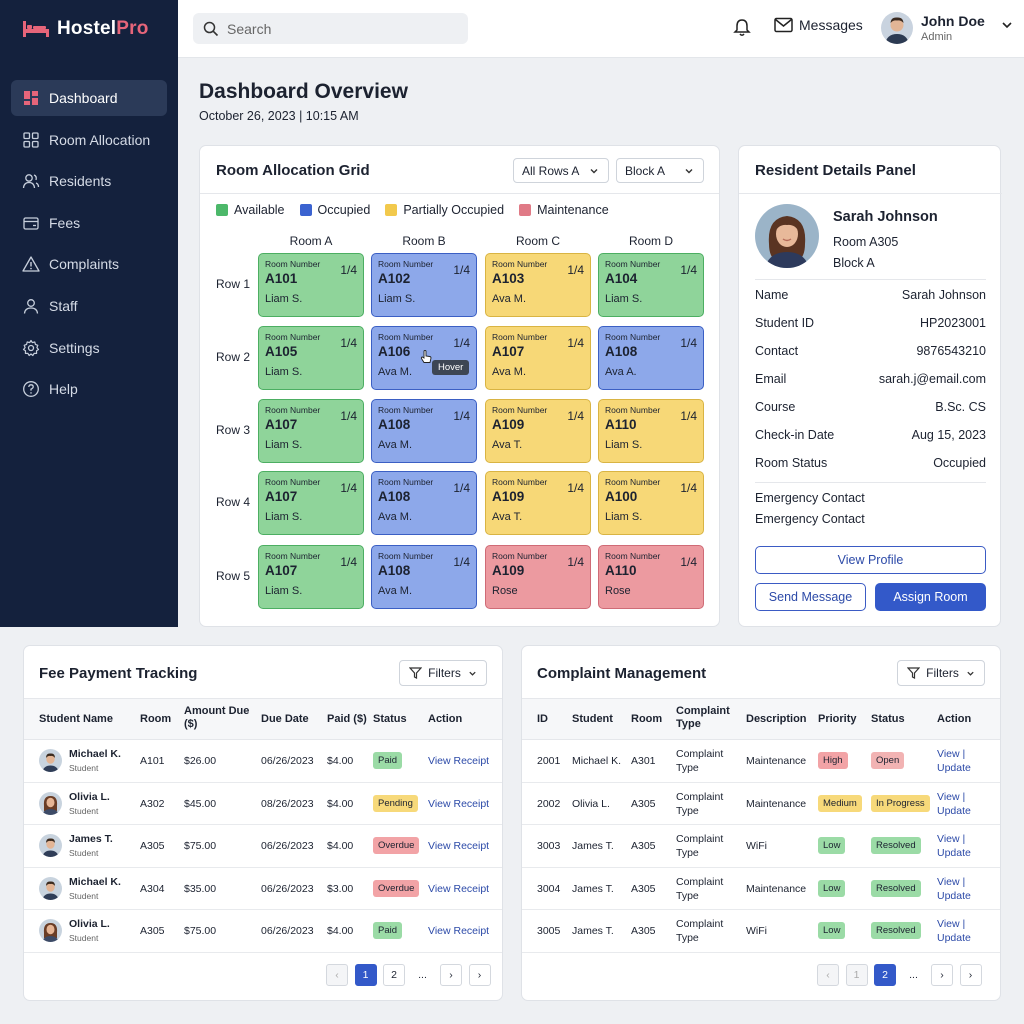 This screenshot has height=1024, width=1024. What do you see at coordinates (621, 372) in the screenshot?
I see `room-resident: Ava A.` at bounding box center [621, 372].